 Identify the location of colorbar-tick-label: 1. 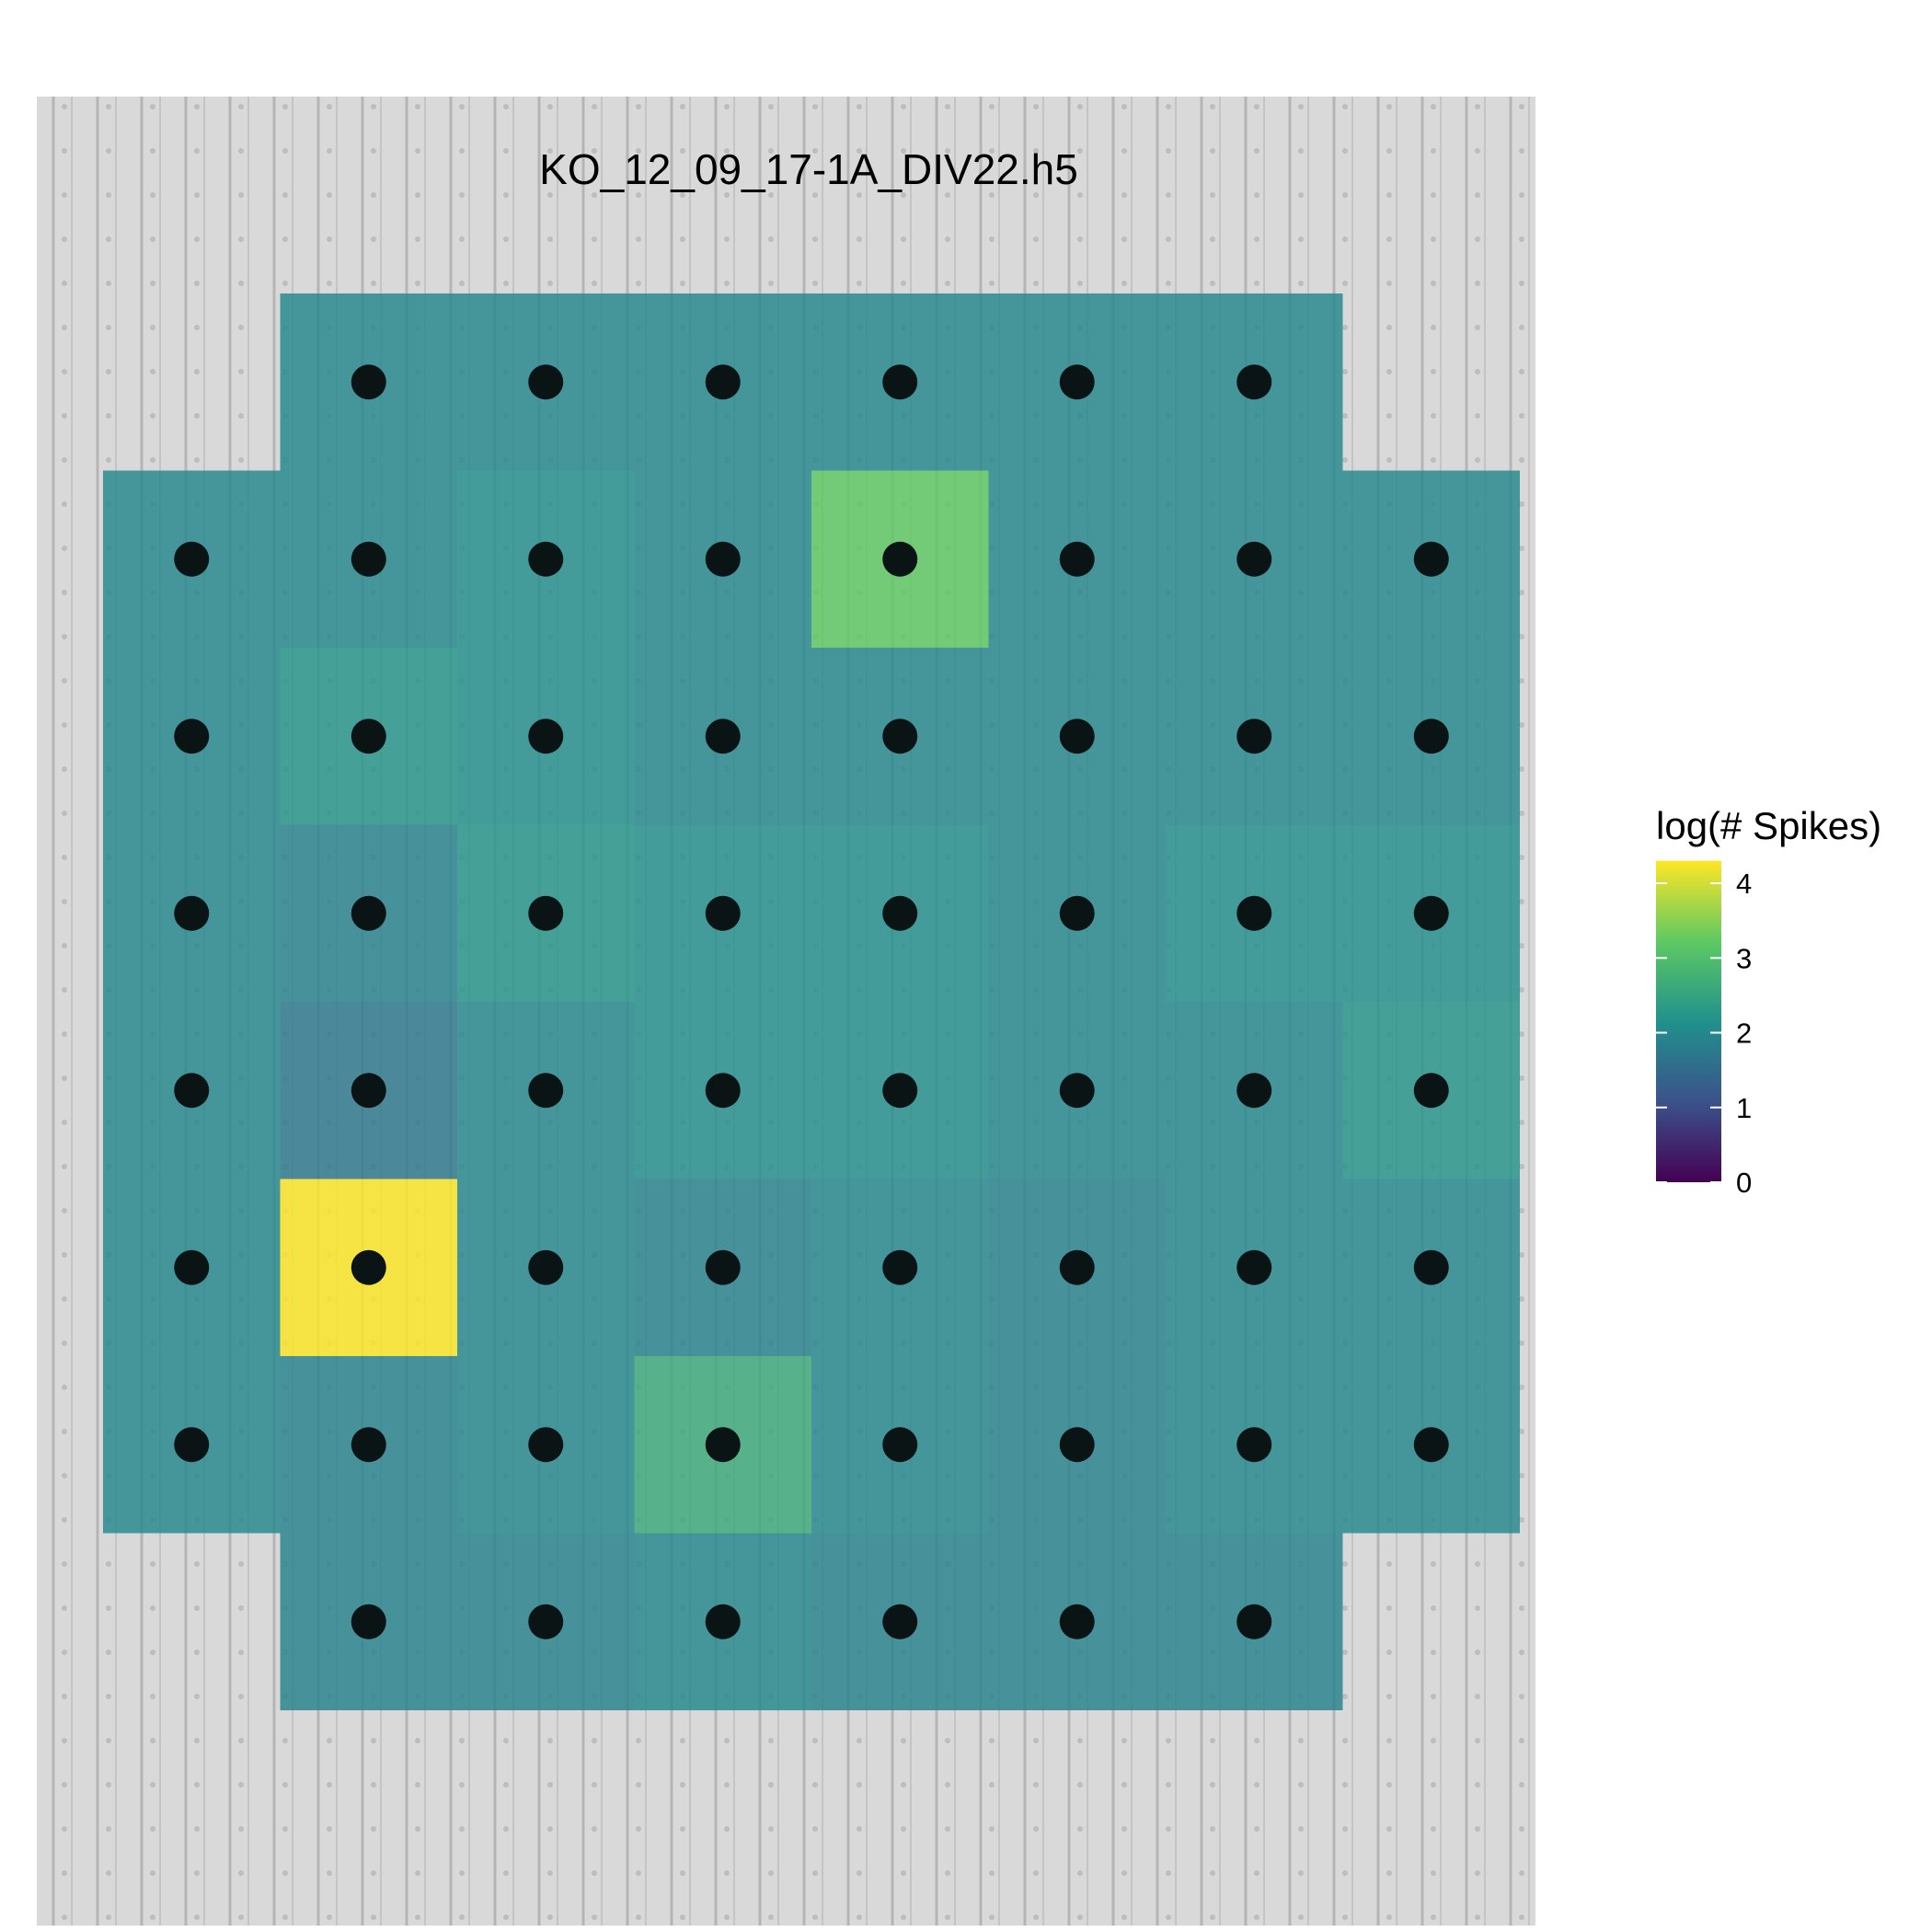
(1744, 1108).